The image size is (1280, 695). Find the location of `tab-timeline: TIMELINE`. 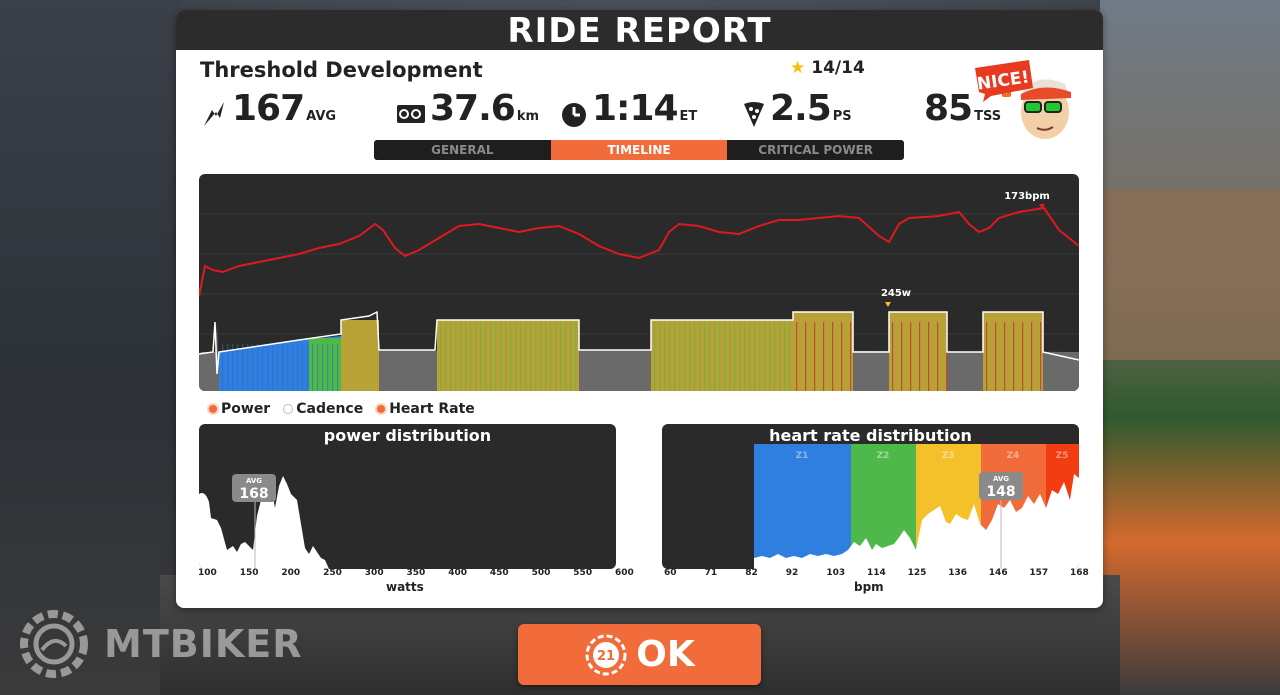

tab-timeline: TIMELINE is located at coordinates (639, 150).